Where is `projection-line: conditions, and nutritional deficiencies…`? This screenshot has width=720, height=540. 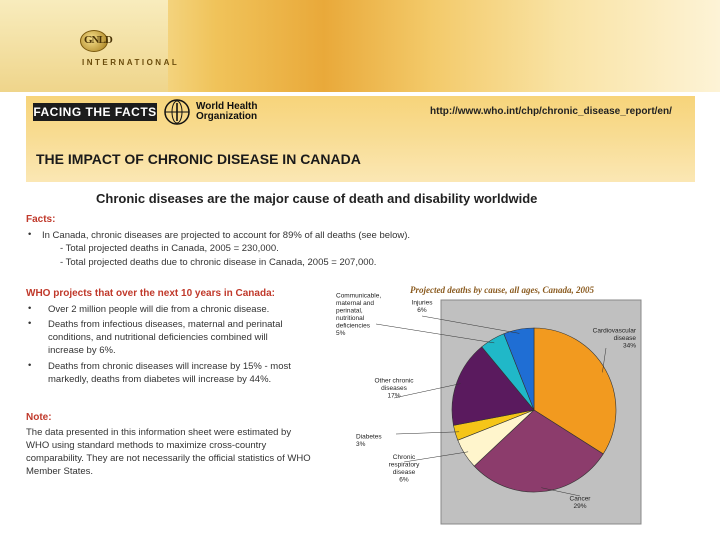
projection-line: conditions, and nutritional deficiencies… is located at coordinates (158, 337).